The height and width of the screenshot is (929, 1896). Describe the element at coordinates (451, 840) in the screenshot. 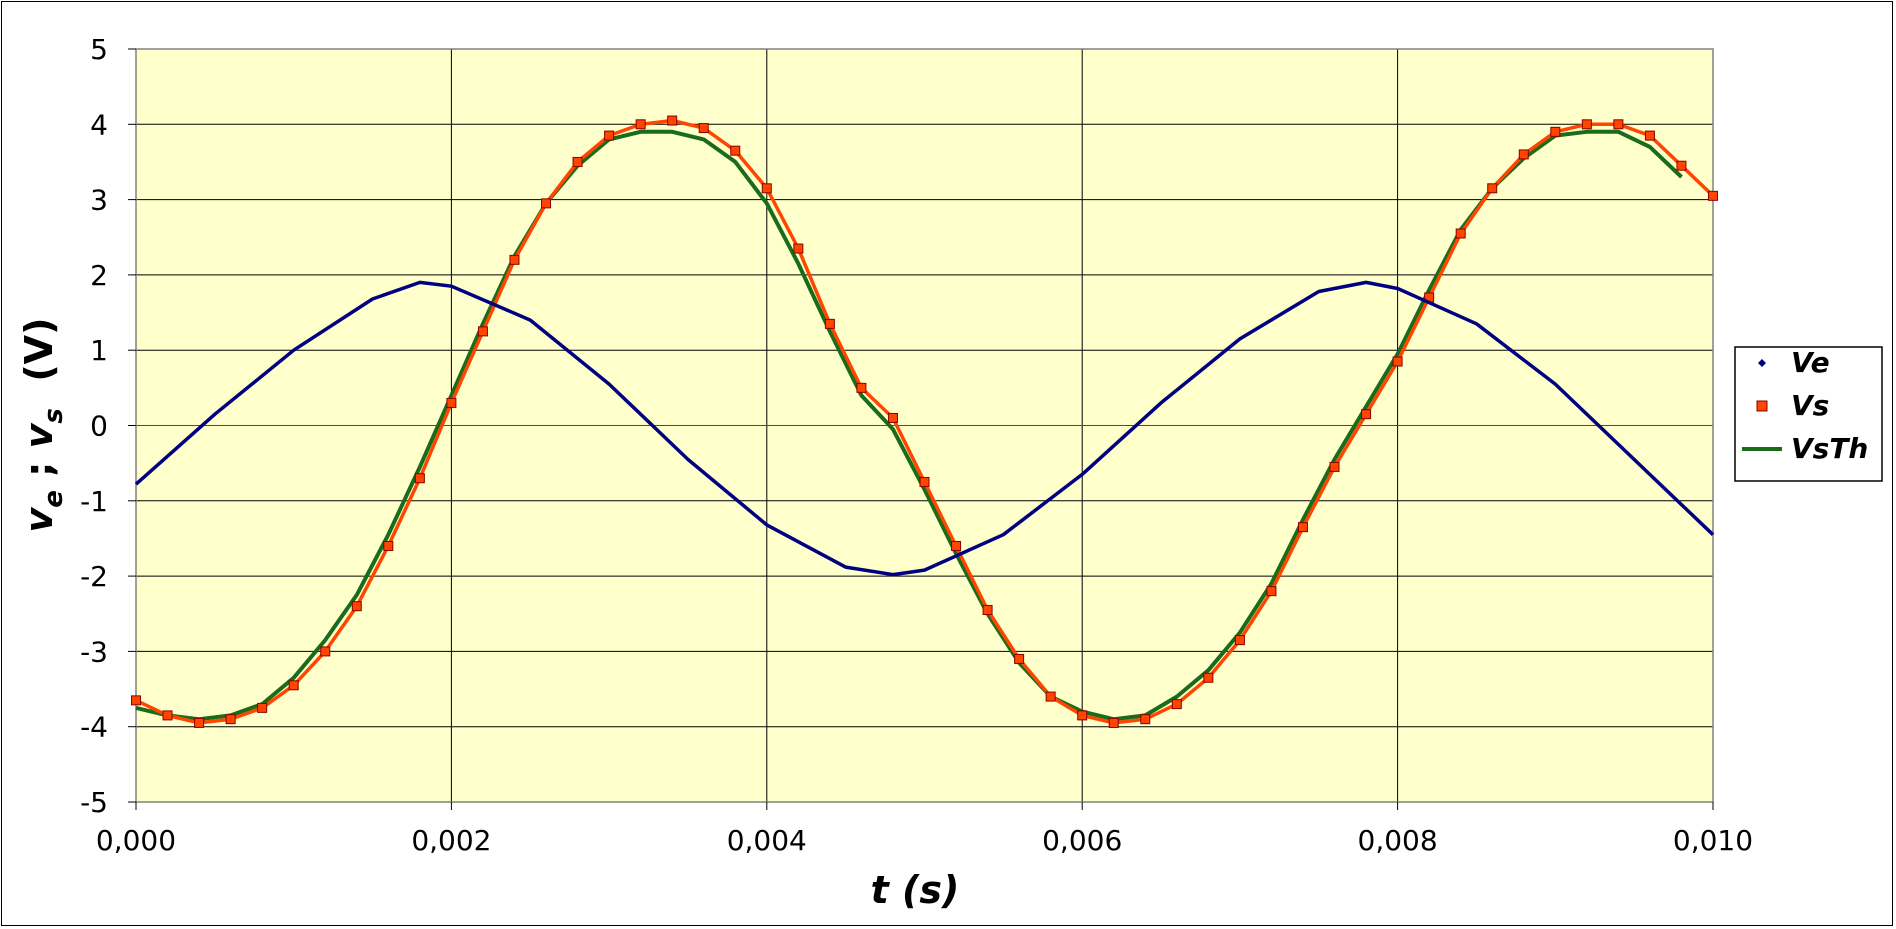

I see `x-tick-label: 0,002` at that location.